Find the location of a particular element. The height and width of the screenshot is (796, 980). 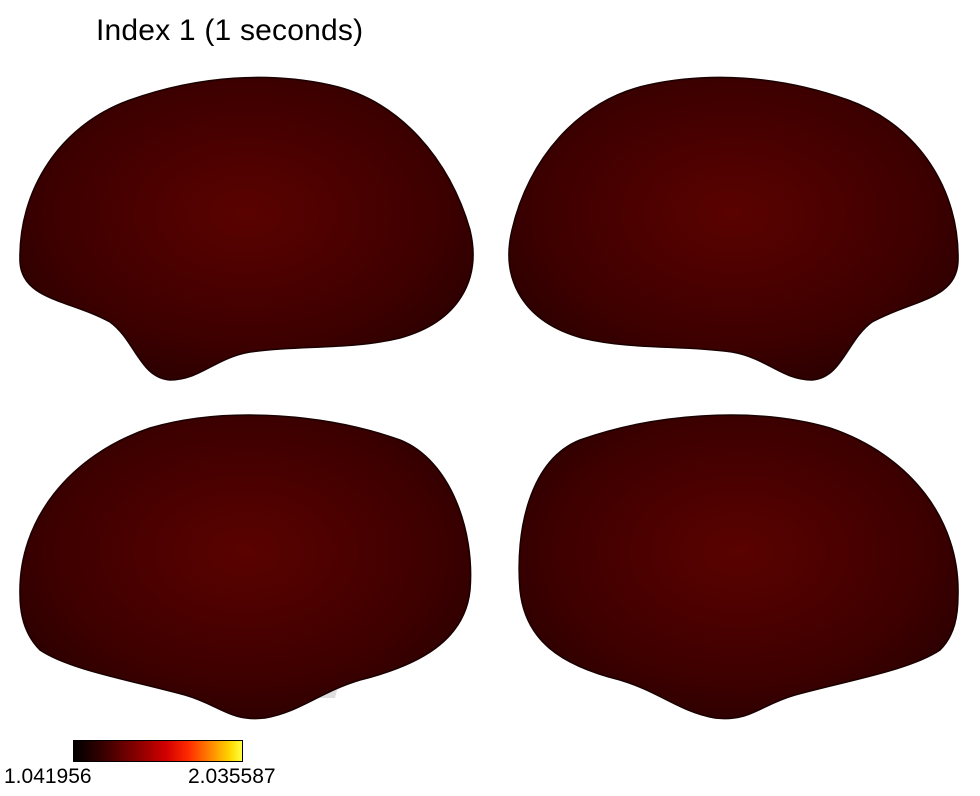

figure-title: Index 1 (1 seconds) is located at coordinates (230, 30).